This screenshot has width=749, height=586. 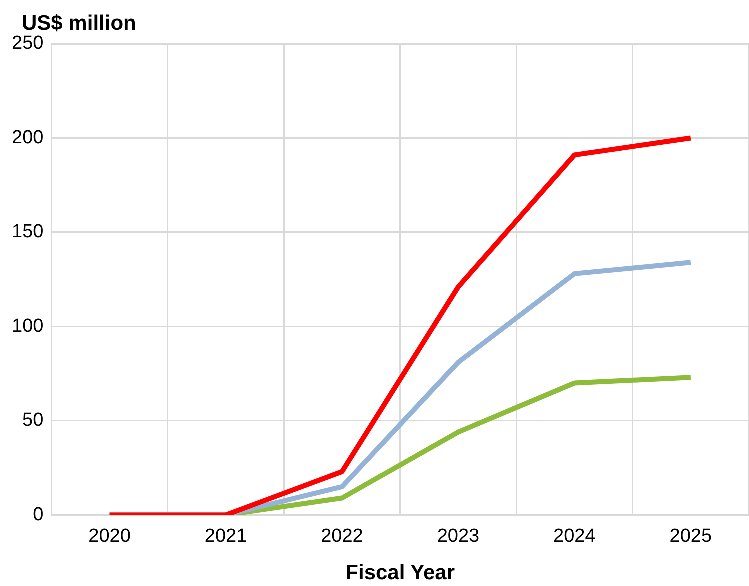 I want to click on x-tick-label: 2023, so click(x=458, y=536).